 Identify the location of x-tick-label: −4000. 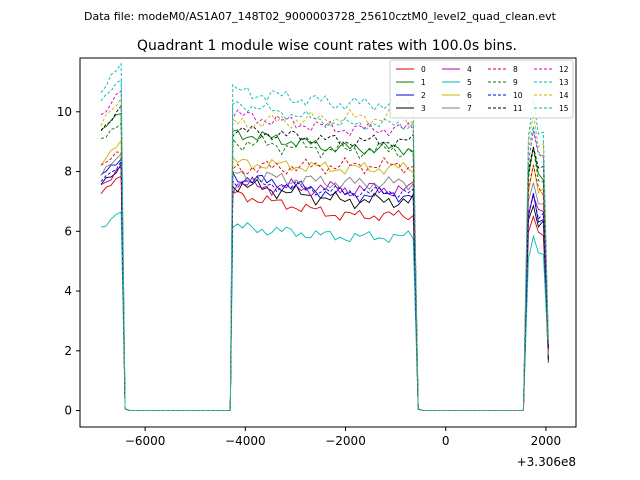
(245, 441).